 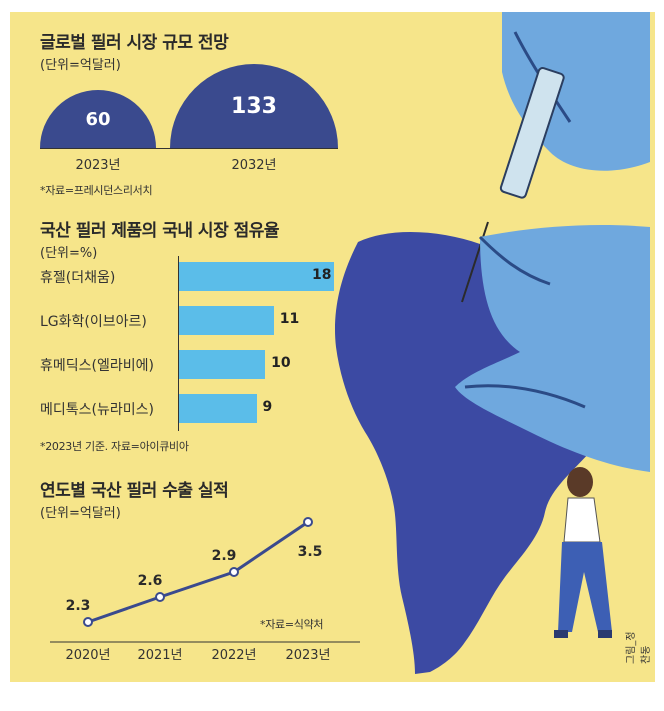 What do you see at coordinates (134, 43) in the screenshot?
I see `market-size-title: 글로벌 필러 시장 규모 전망` at bounding box center [134, 43].